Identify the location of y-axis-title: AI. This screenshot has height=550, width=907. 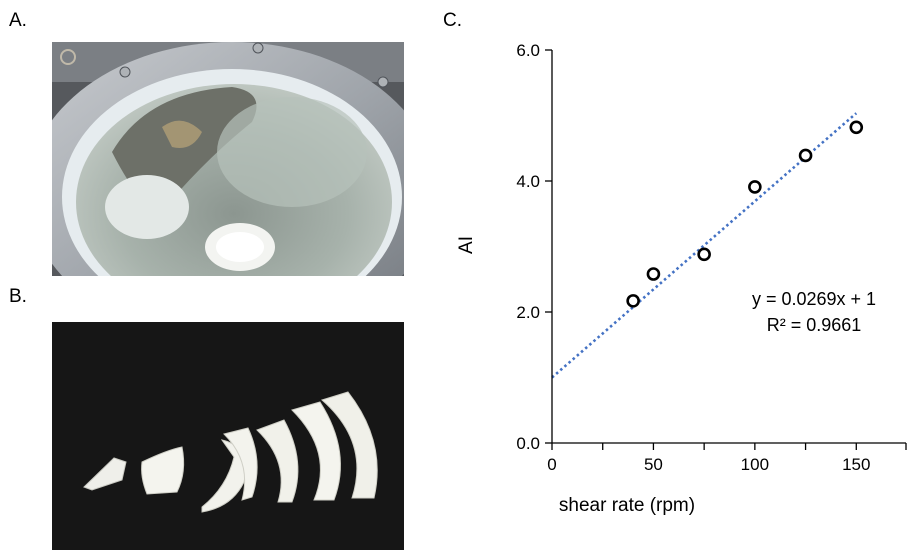
(466, 245).